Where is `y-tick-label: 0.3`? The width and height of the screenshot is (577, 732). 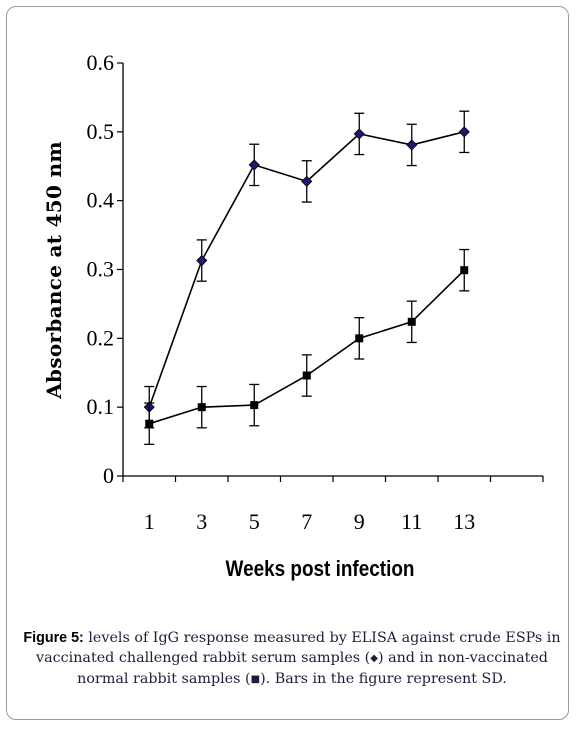
y-tick-label: 0.3 is located at coordinates (101, 269).